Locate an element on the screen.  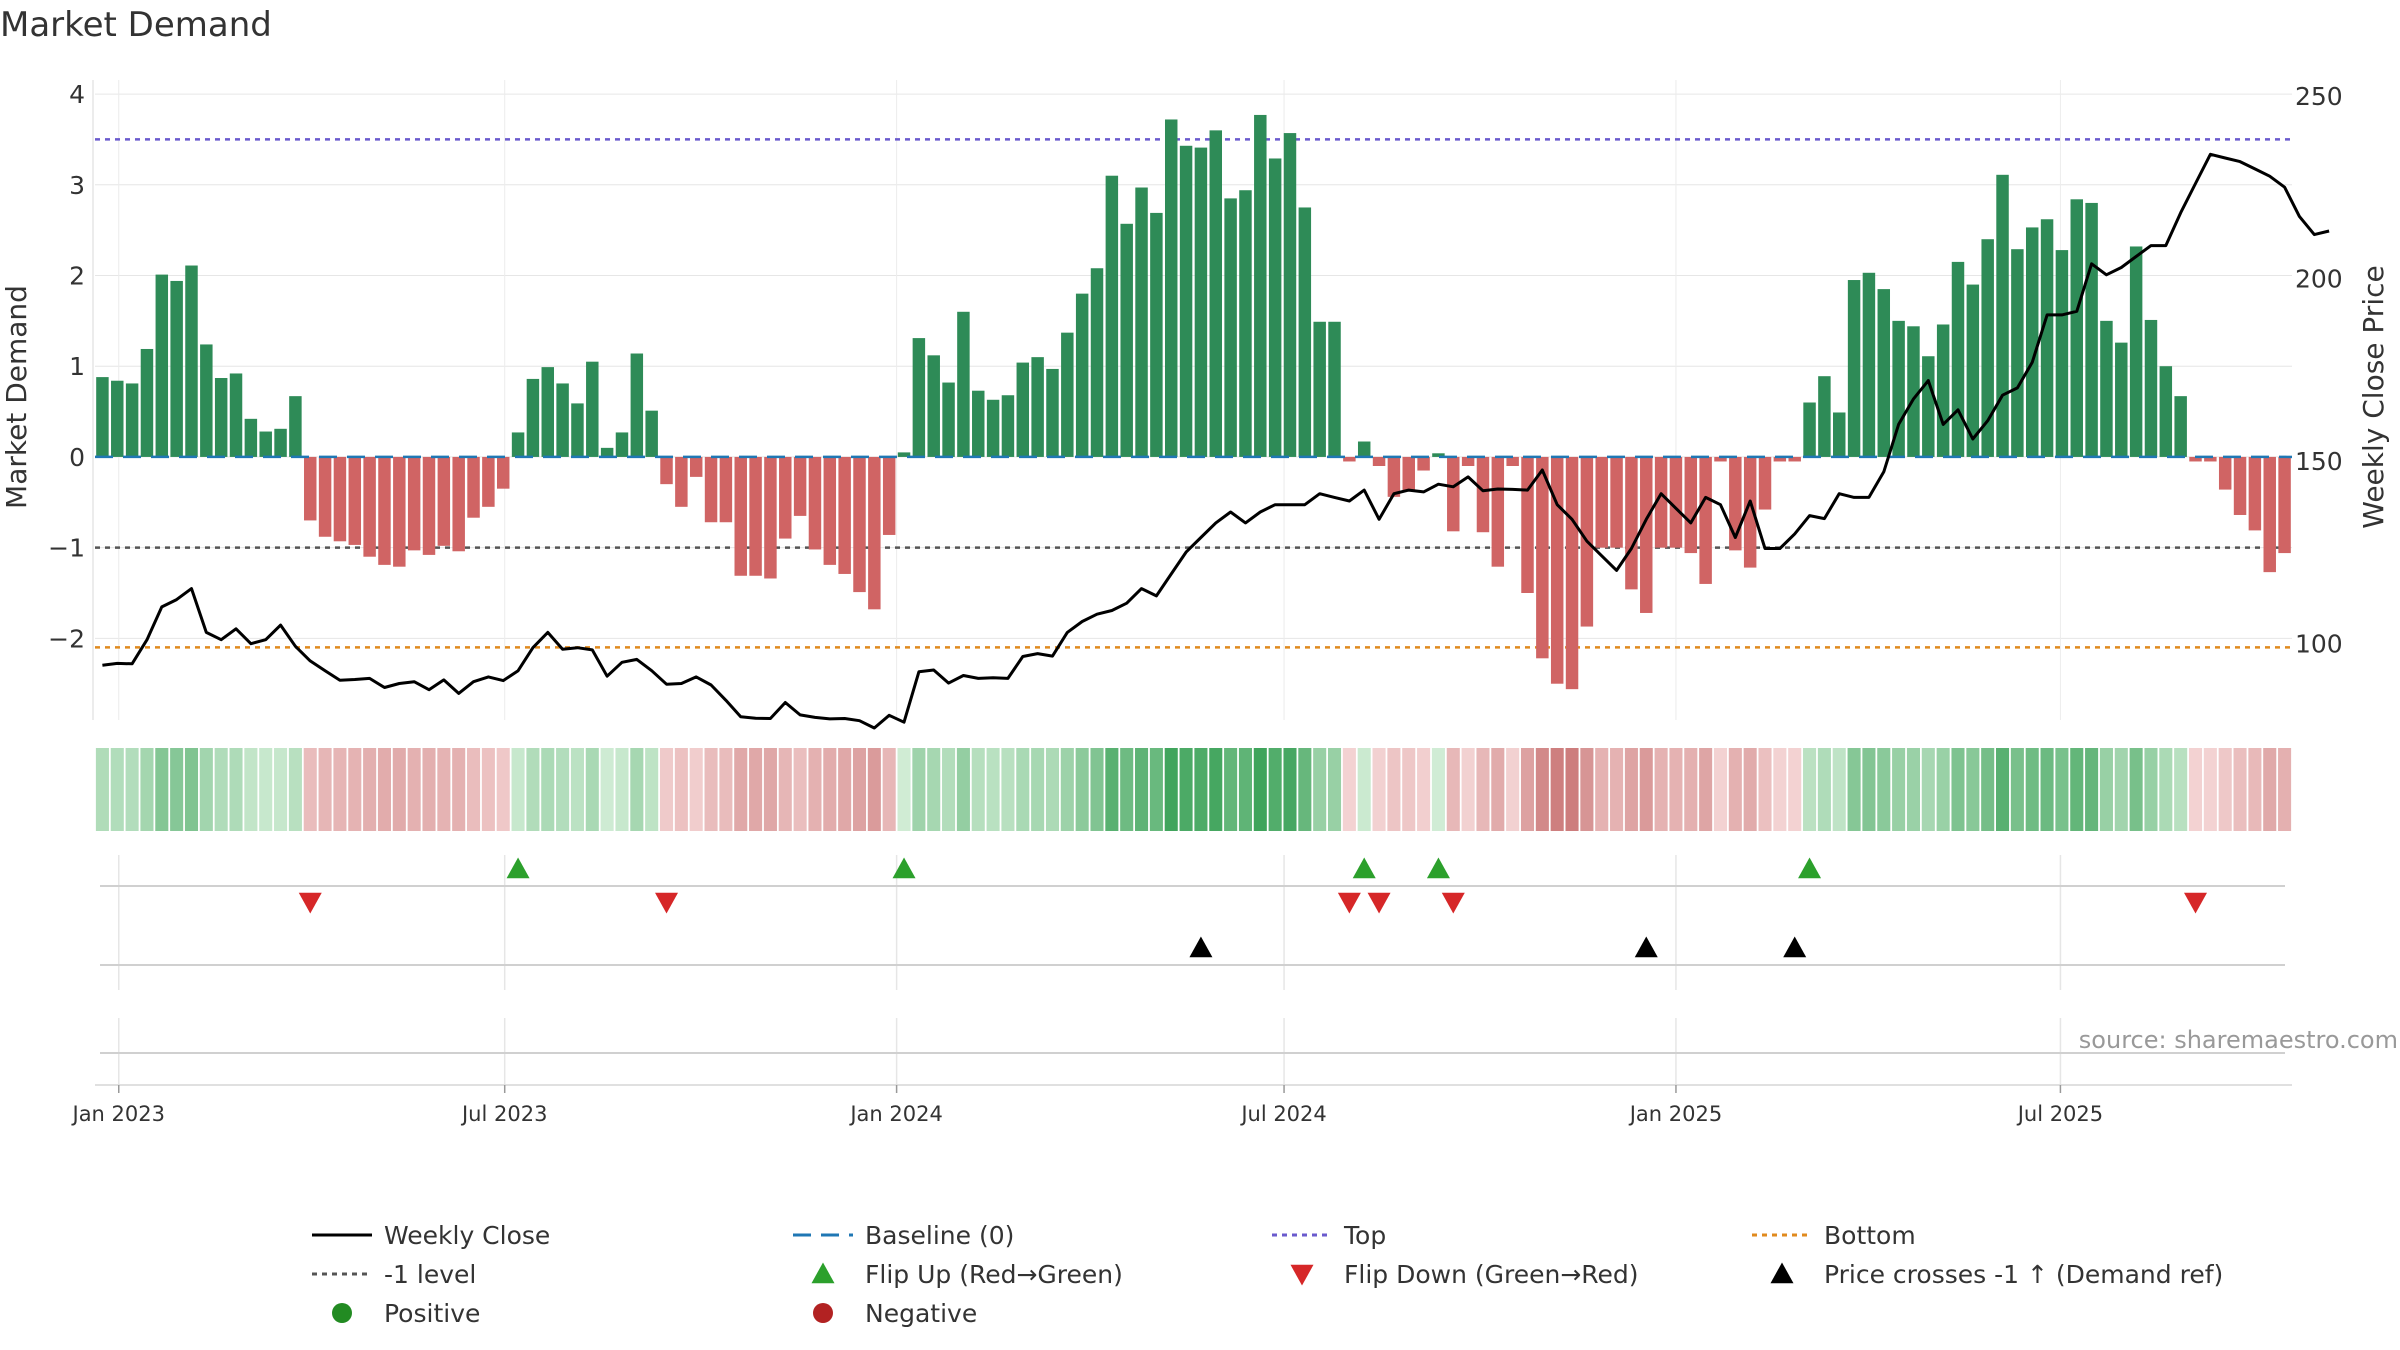
legend-flip-down-swatch is located at coordinates (1302, 1275).